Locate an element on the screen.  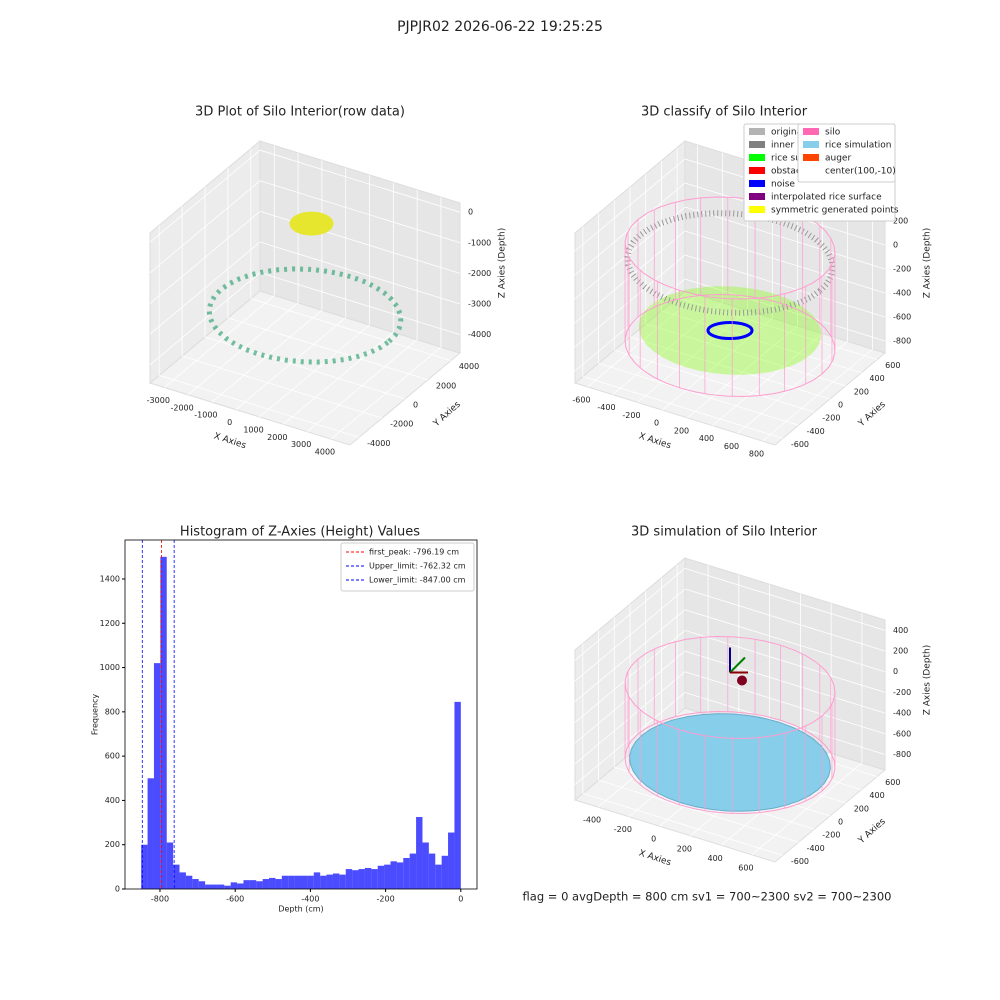
x-tick-label: 600 is located at coordinates (731, 446).